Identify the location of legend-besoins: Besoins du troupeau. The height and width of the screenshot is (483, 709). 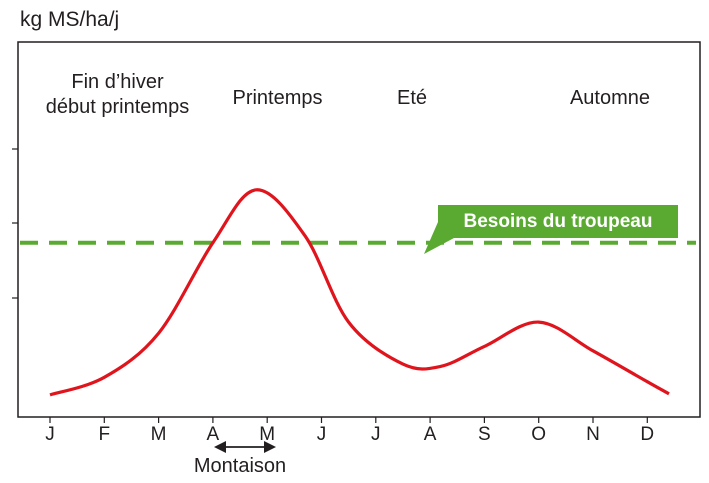
(558, 221).